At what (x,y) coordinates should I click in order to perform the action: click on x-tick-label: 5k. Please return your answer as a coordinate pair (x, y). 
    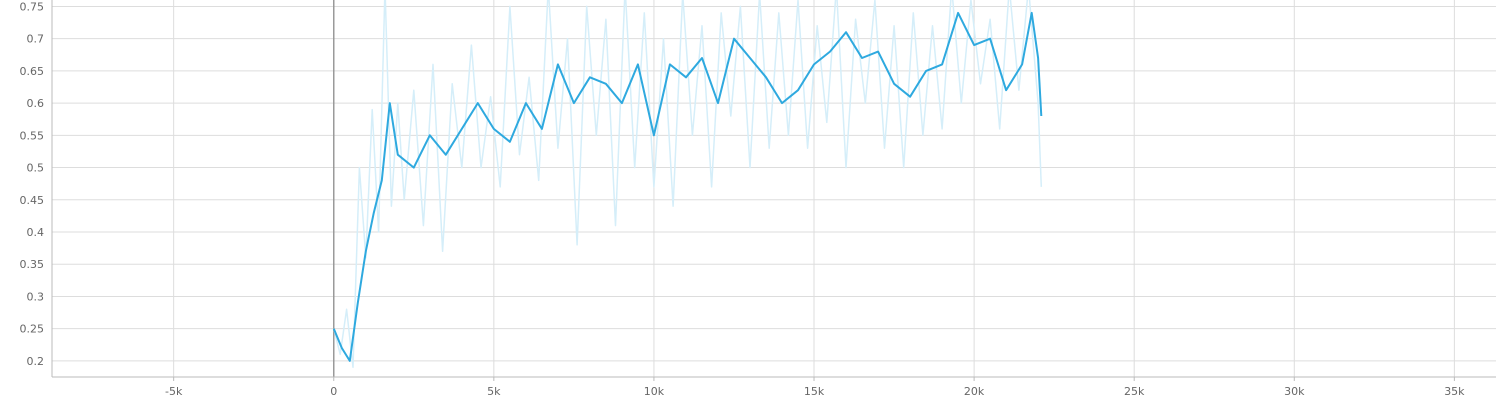
    Looking at the image, I should click on (494, 391).